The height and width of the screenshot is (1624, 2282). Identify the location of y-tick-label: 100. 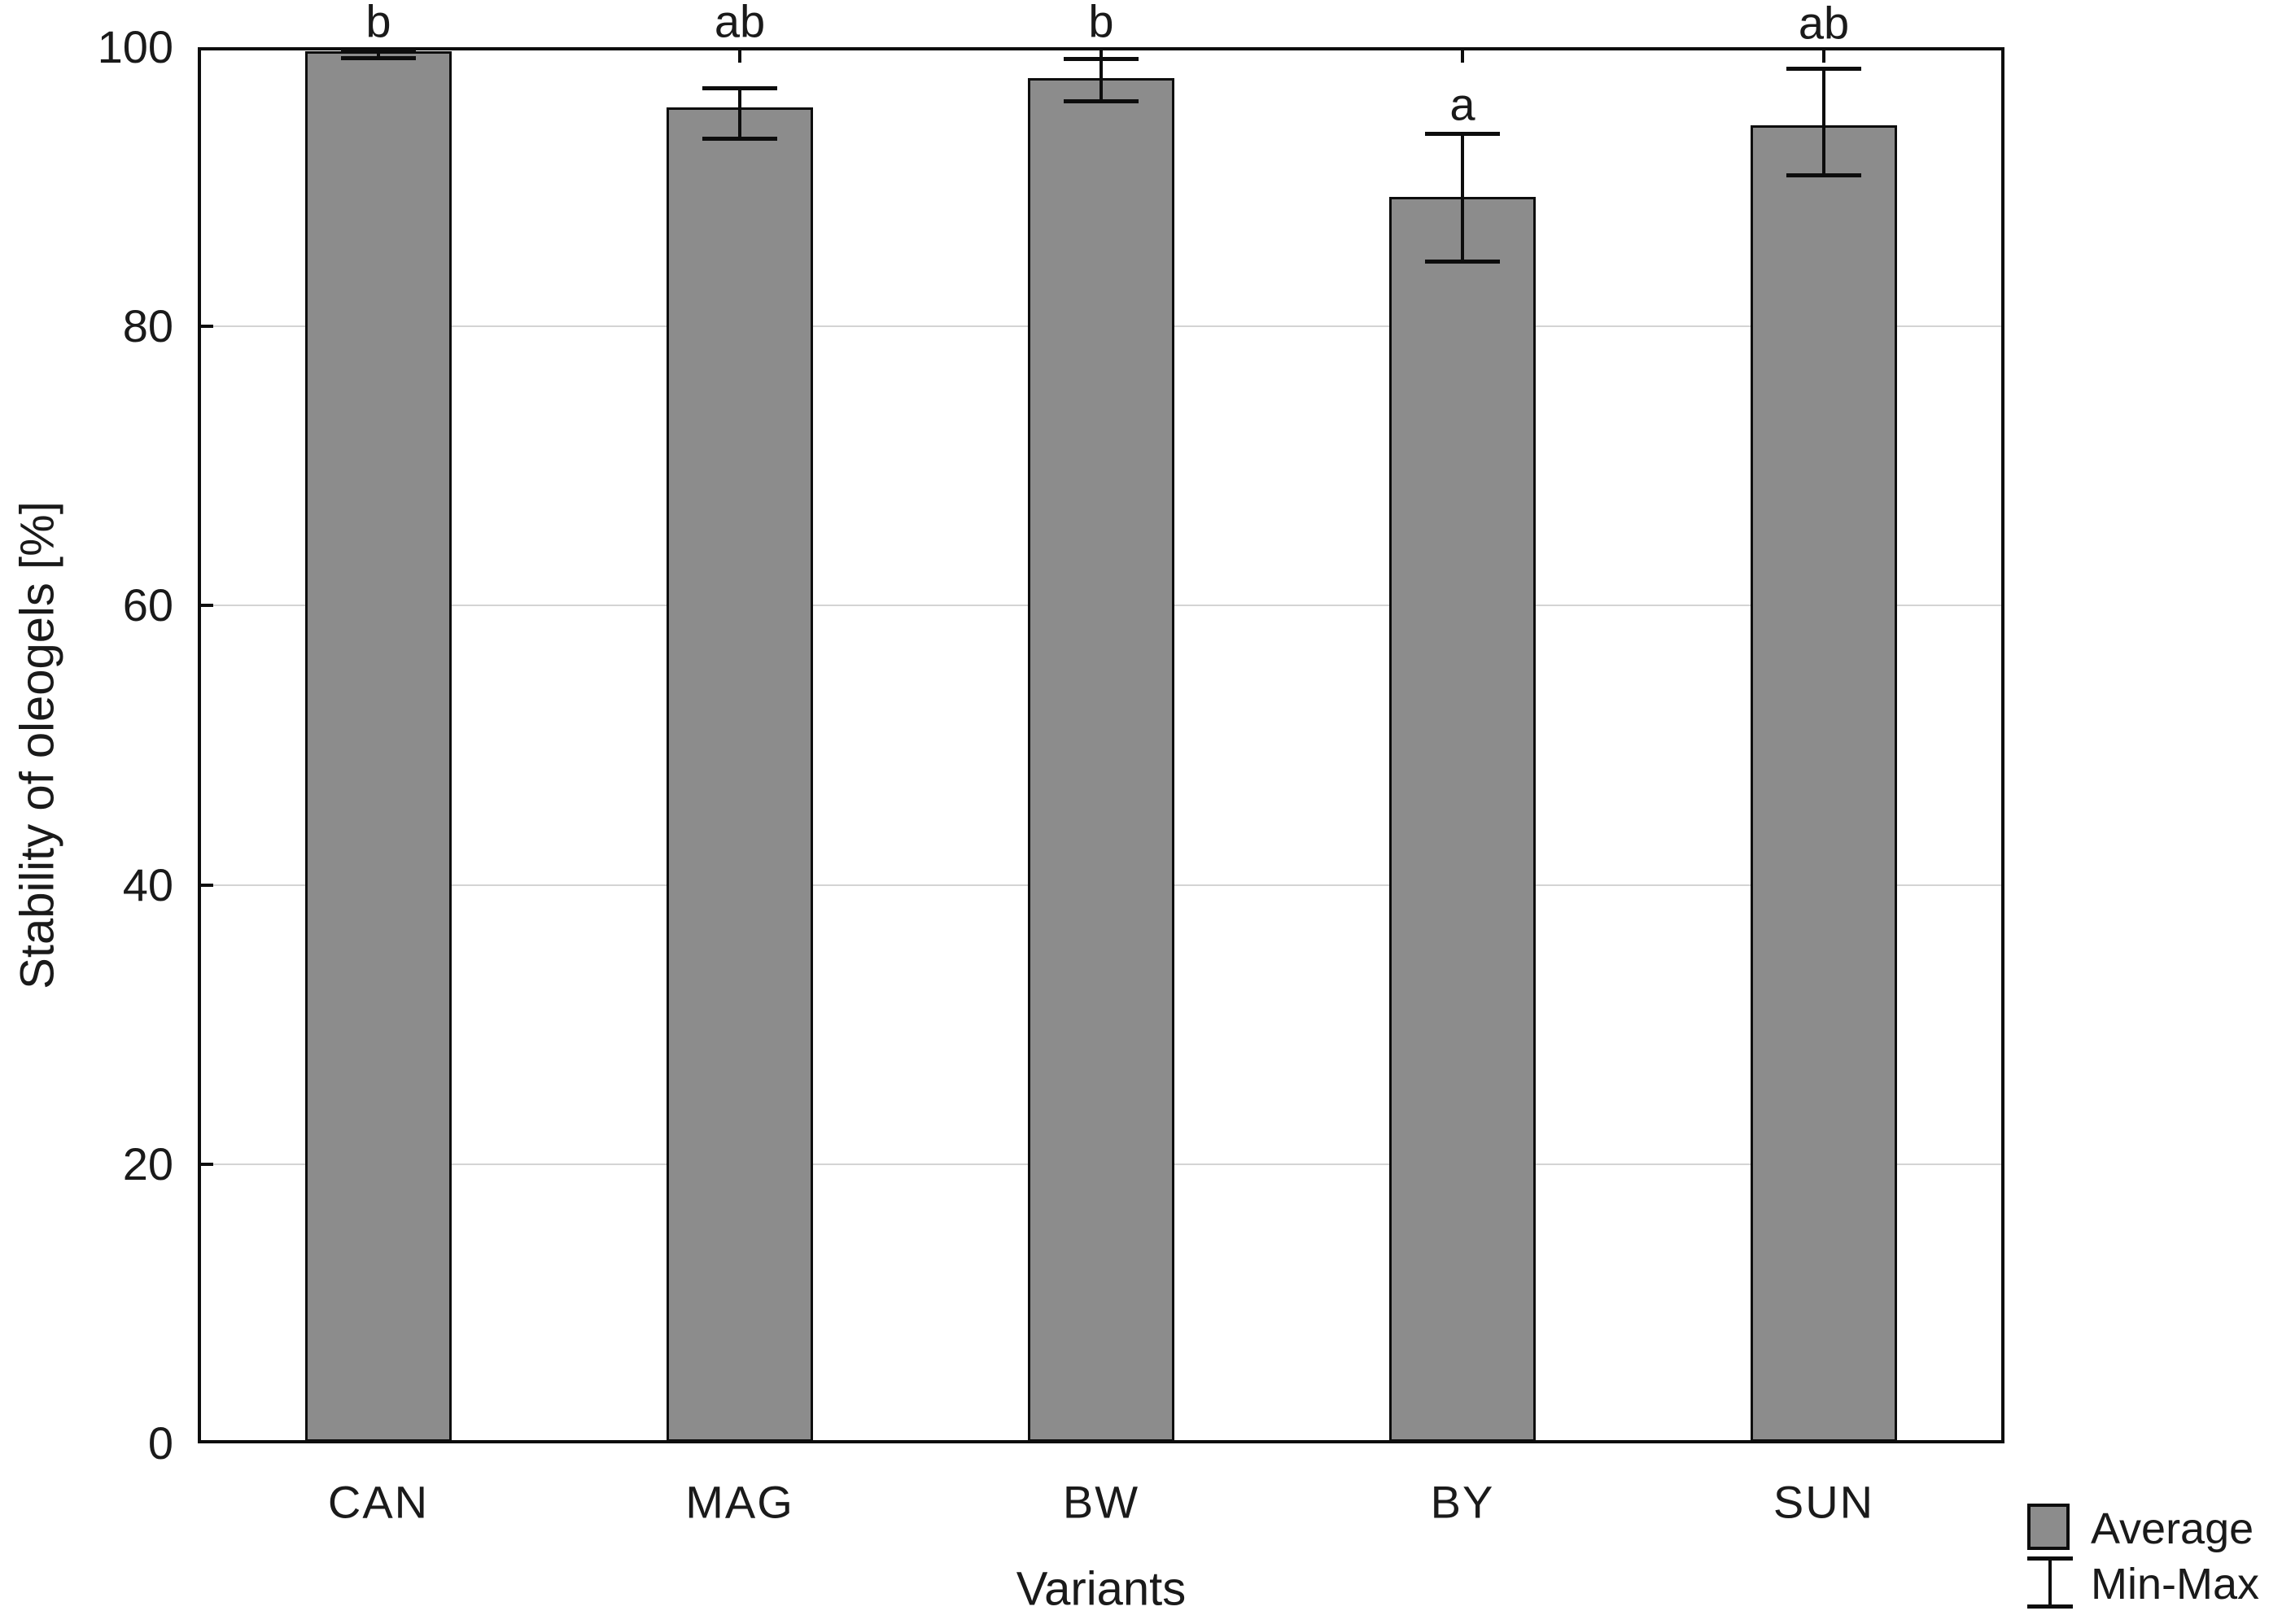
(135, 46).